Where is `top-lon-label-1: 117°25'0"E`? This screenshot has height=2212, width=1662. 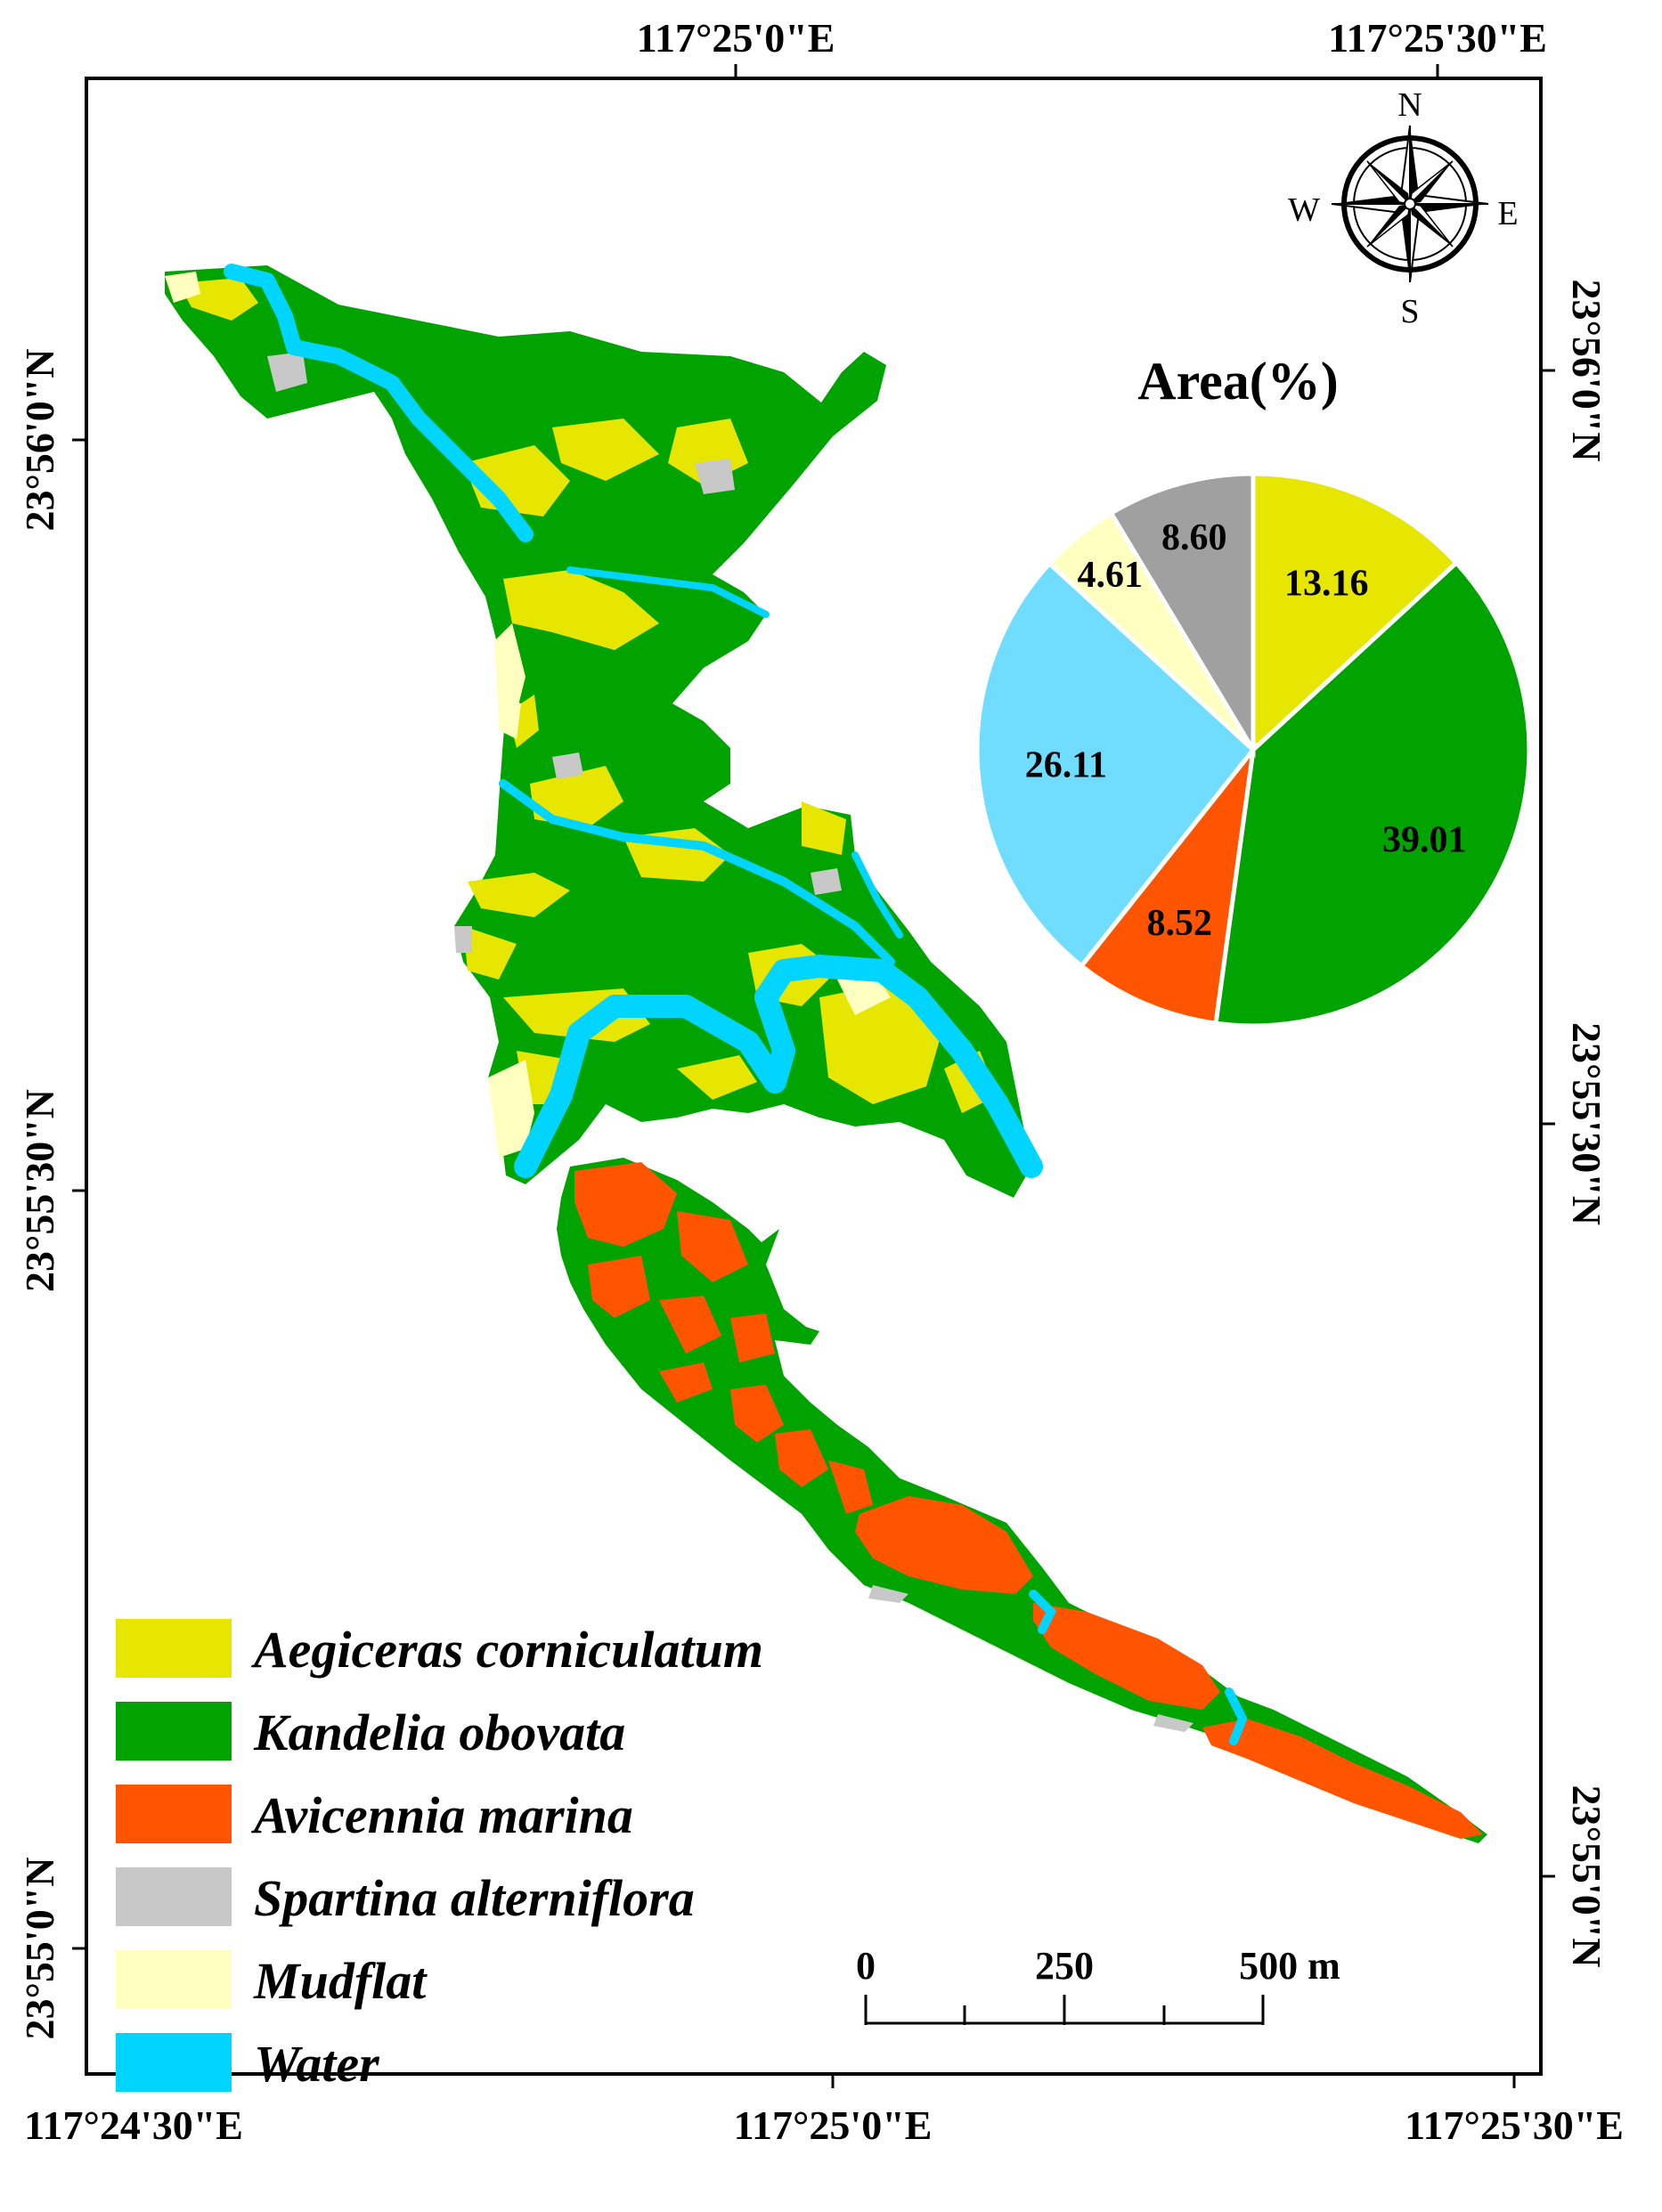 top-lon-label-1: 117°25'0"E is located at coordinates (736, 38).